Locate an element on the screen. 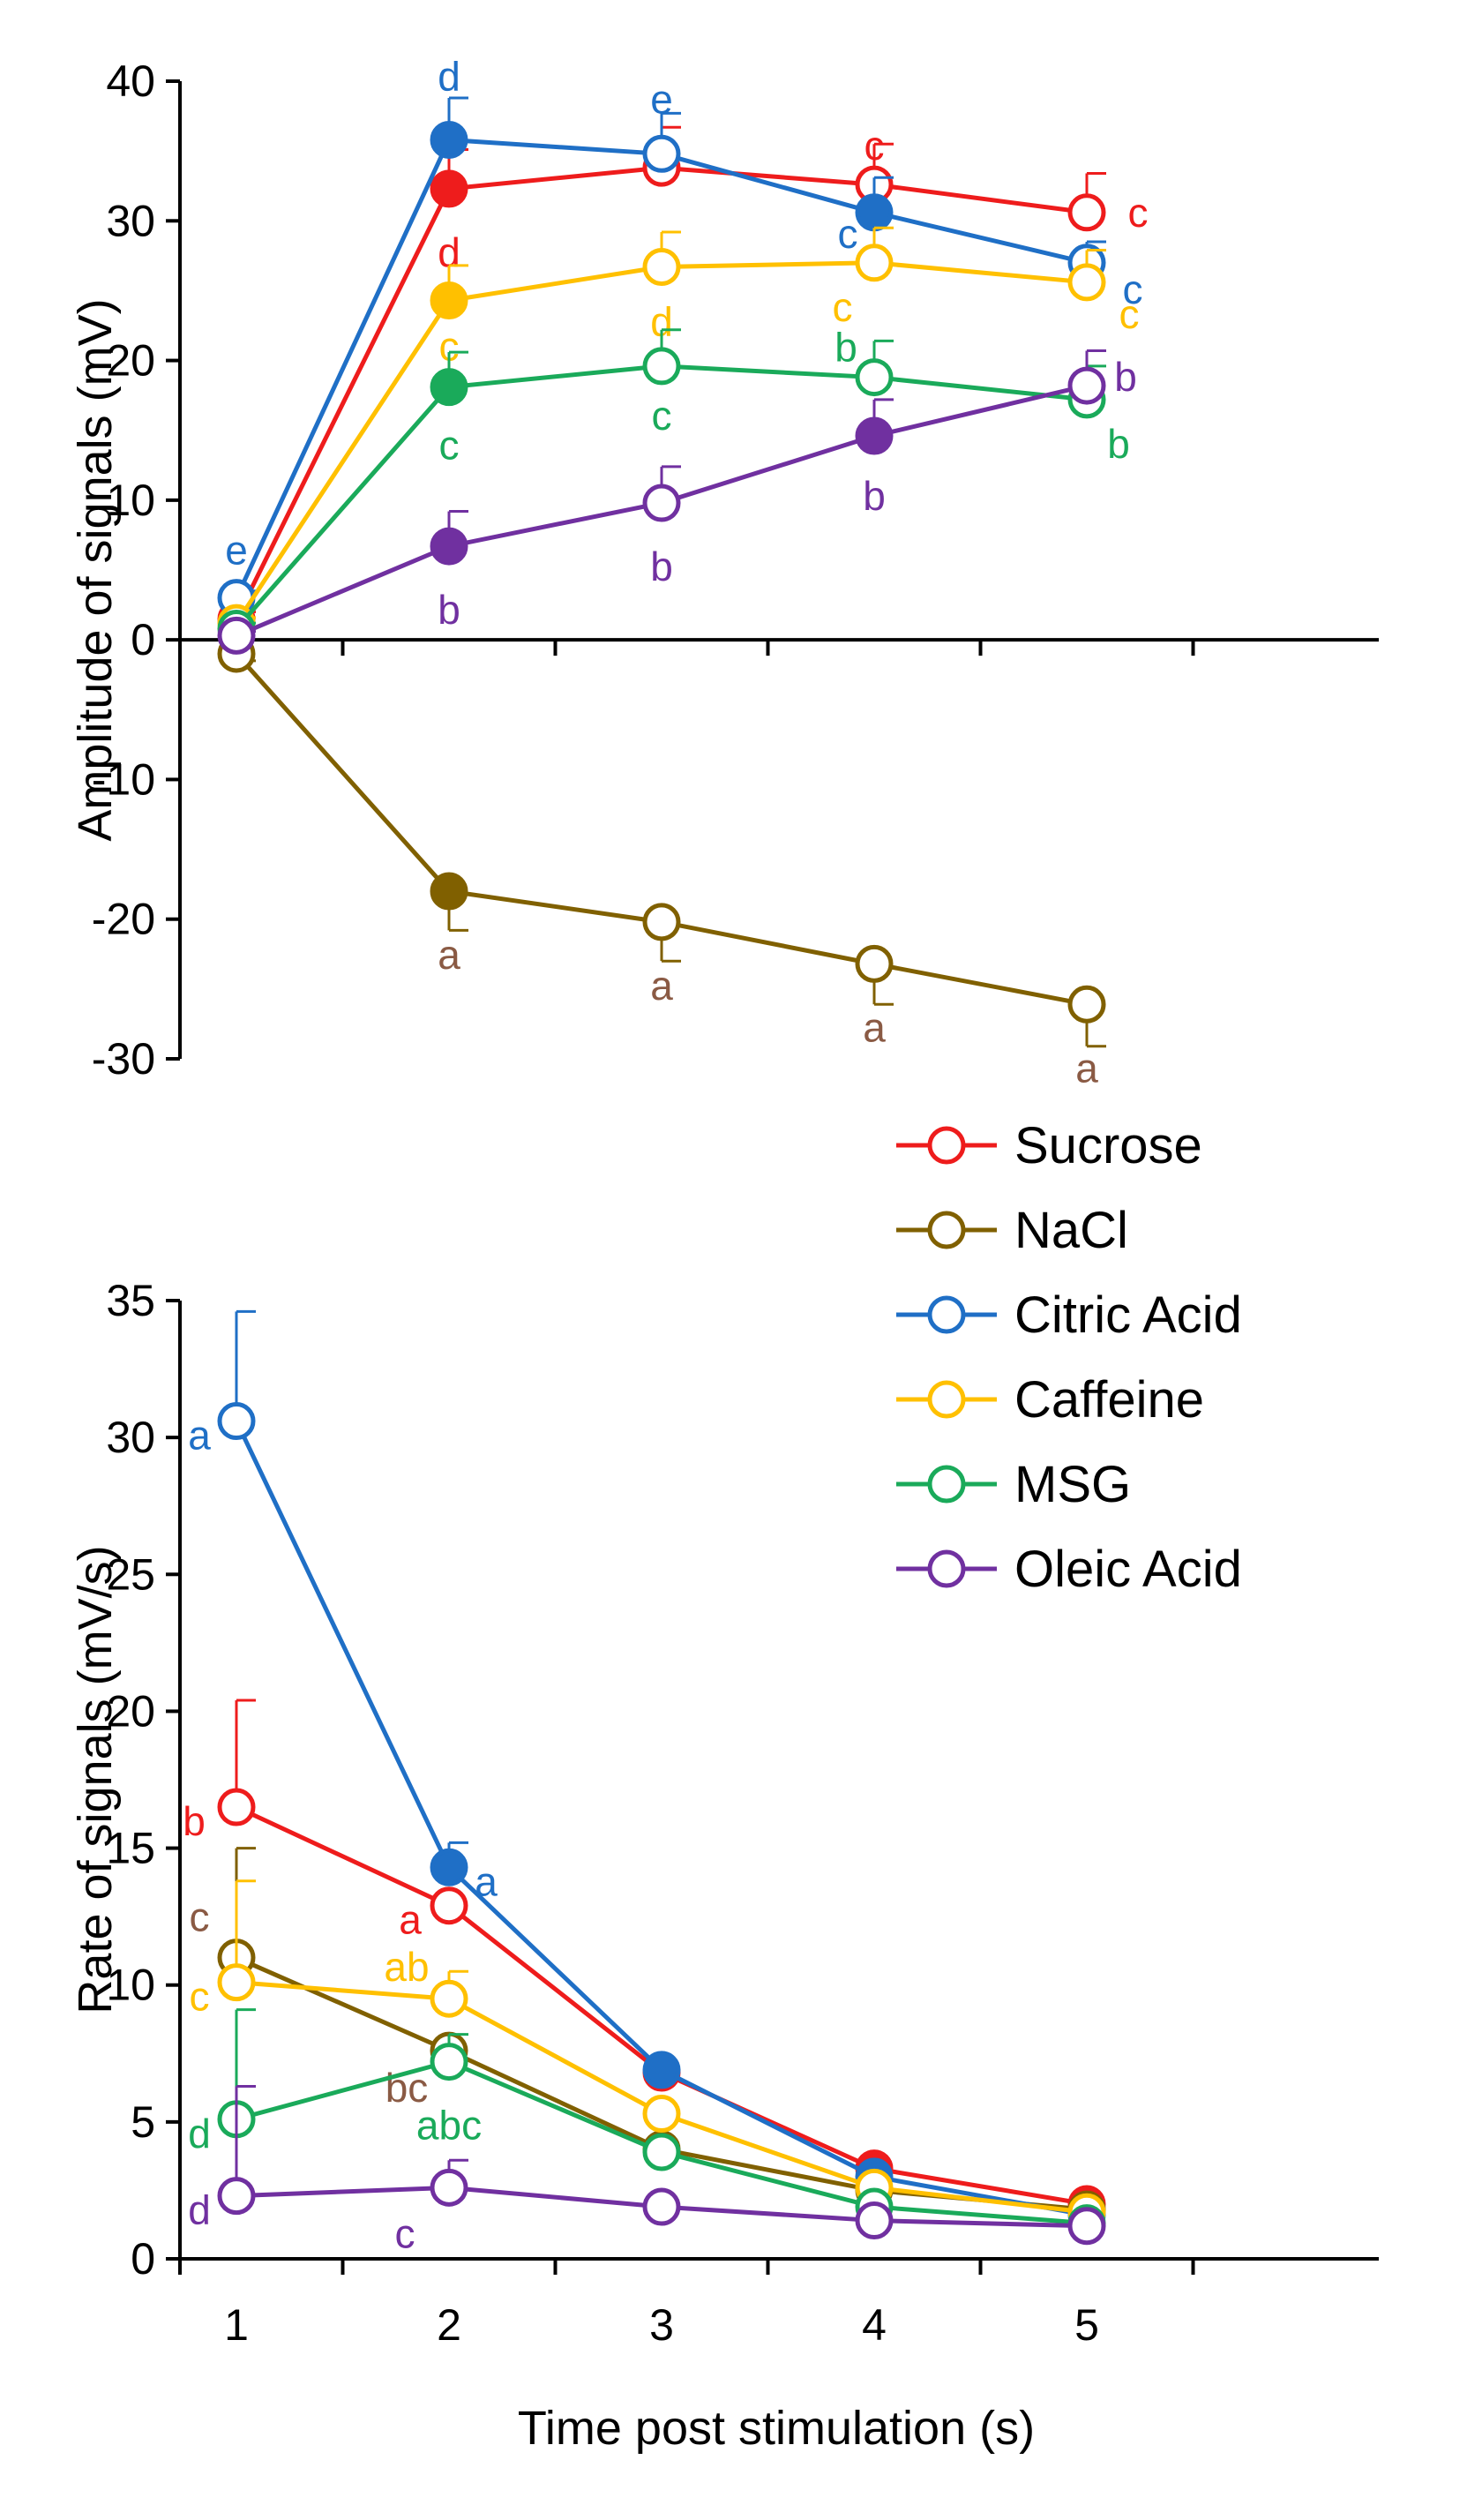 The width and height of the screenshot is (1467, 2520). series-nacl: a a a a is located at coordinates (662, 862).